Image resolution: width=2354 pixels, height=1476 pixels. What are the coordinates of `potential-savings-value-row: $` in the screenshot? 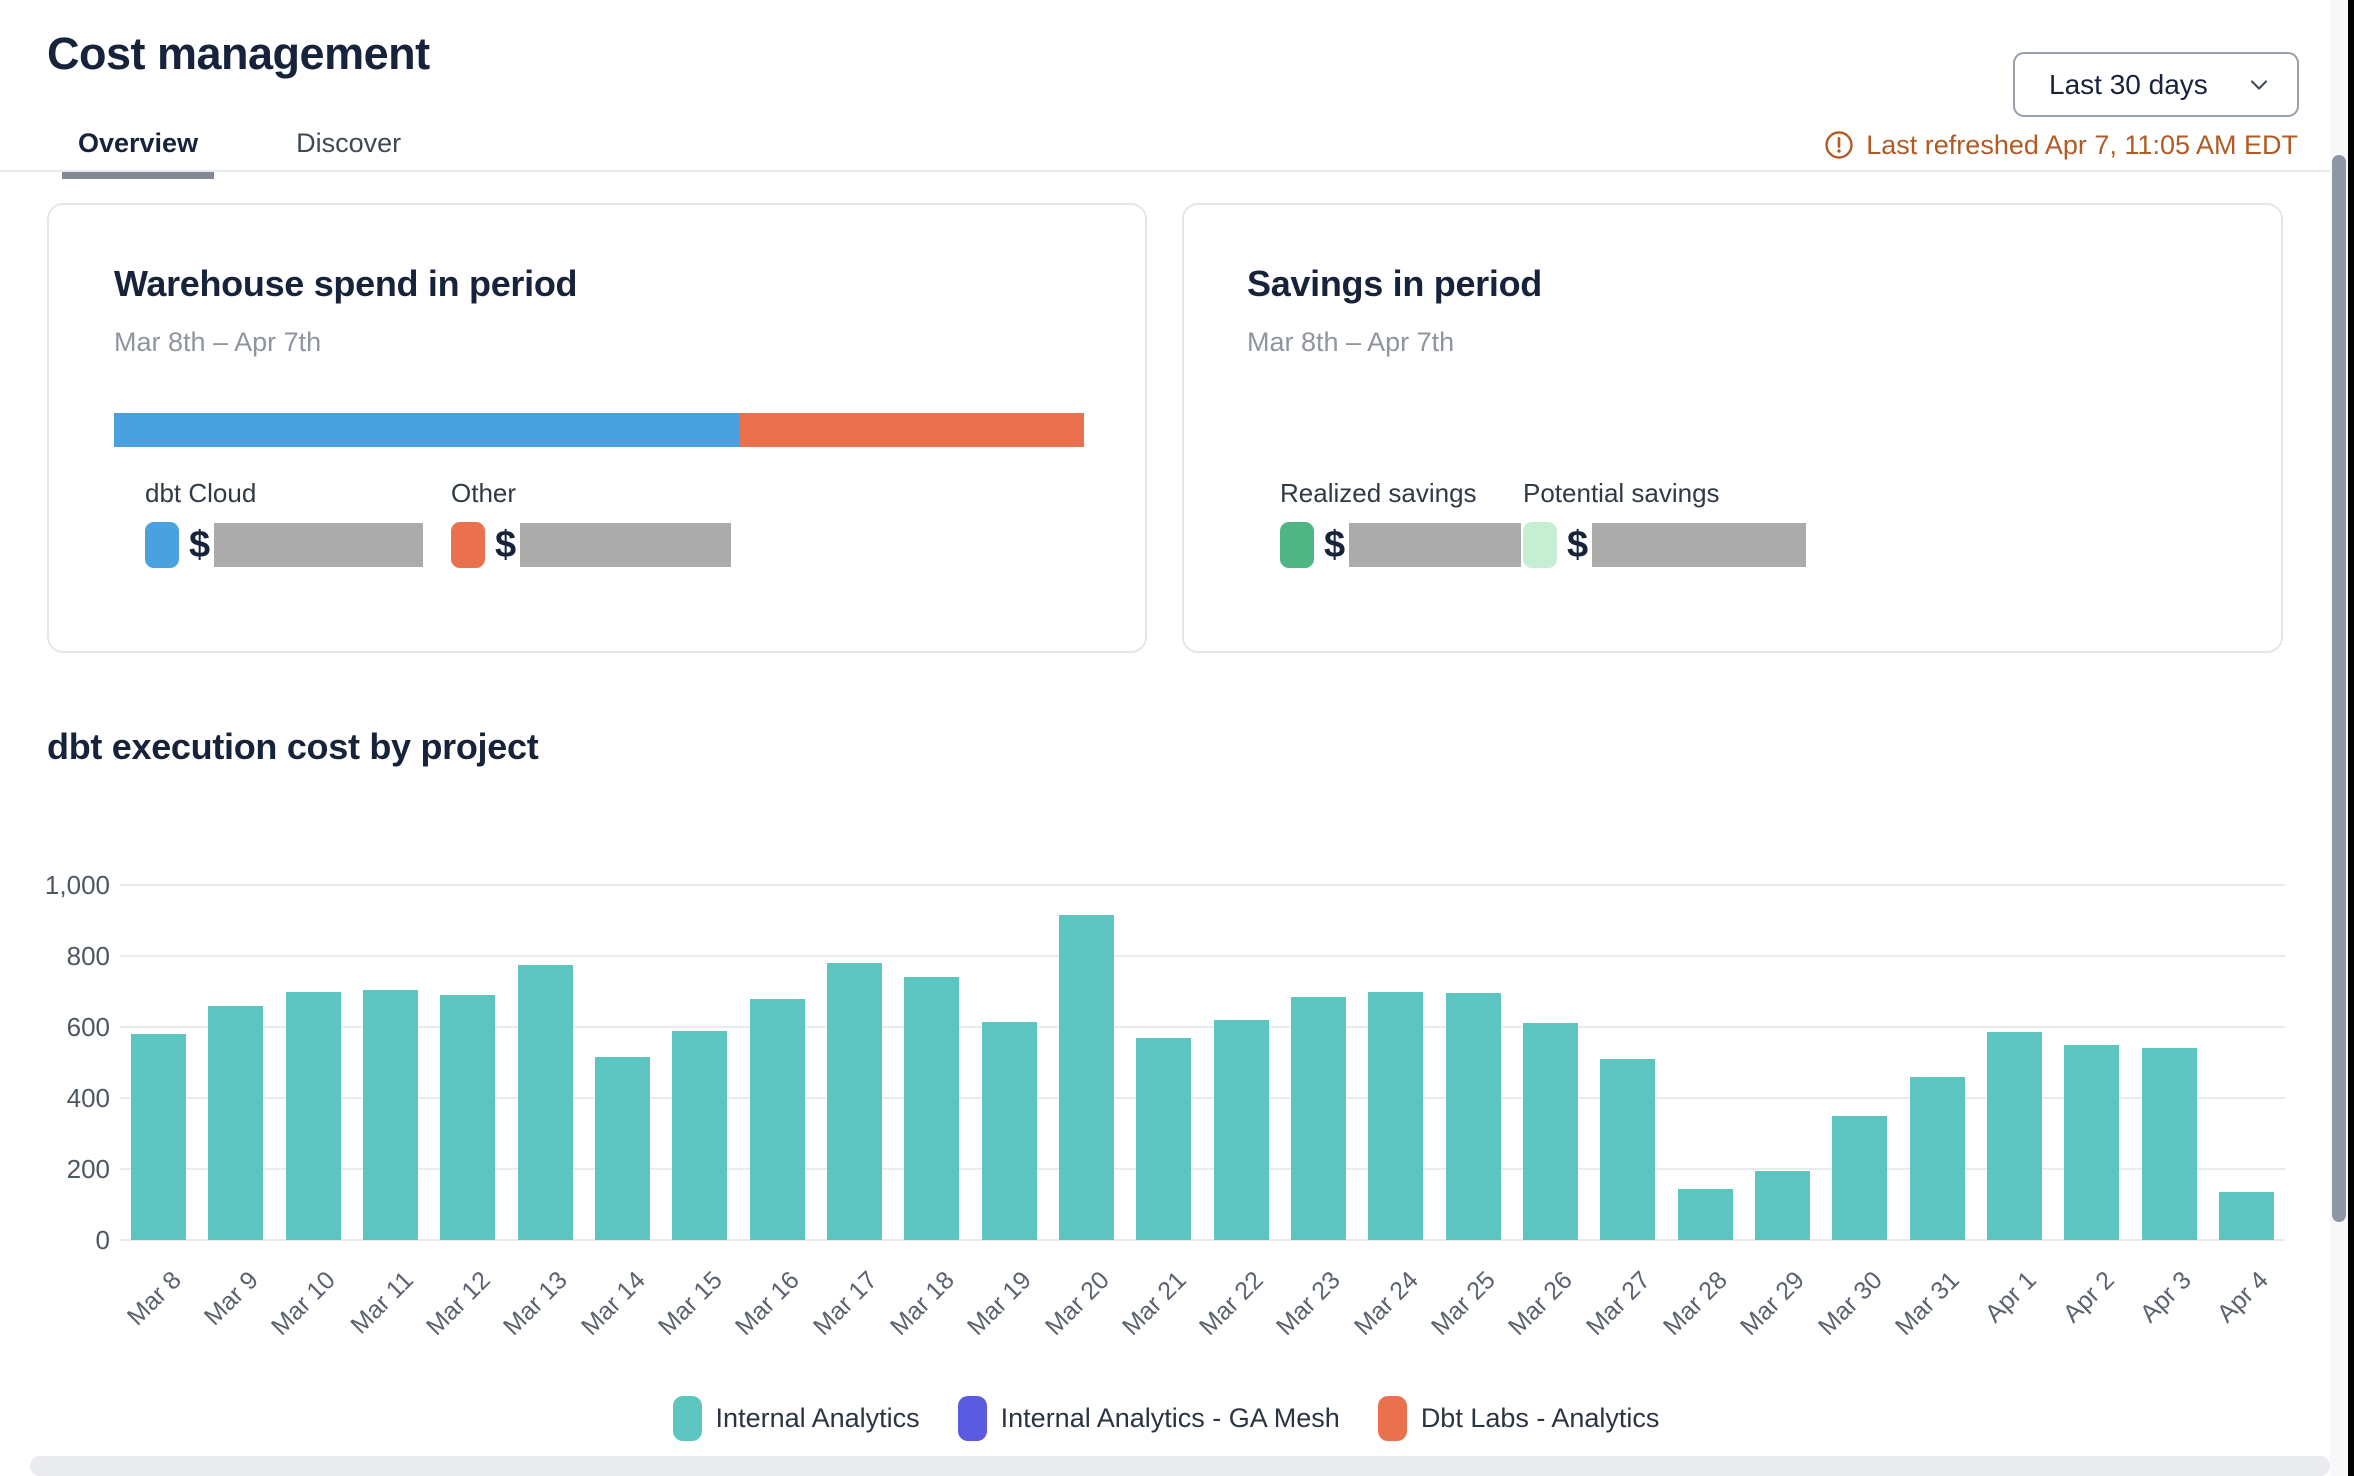 It's located at (1665, 545).